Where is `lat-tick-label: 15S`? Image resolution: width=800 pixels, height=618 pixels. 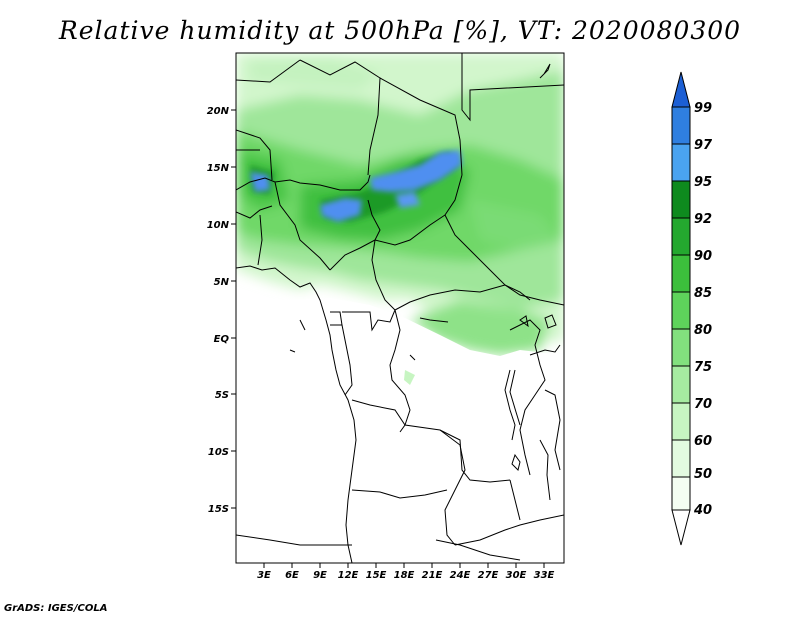
lat-tick-label: 15S is located at coordinates (218, 509).